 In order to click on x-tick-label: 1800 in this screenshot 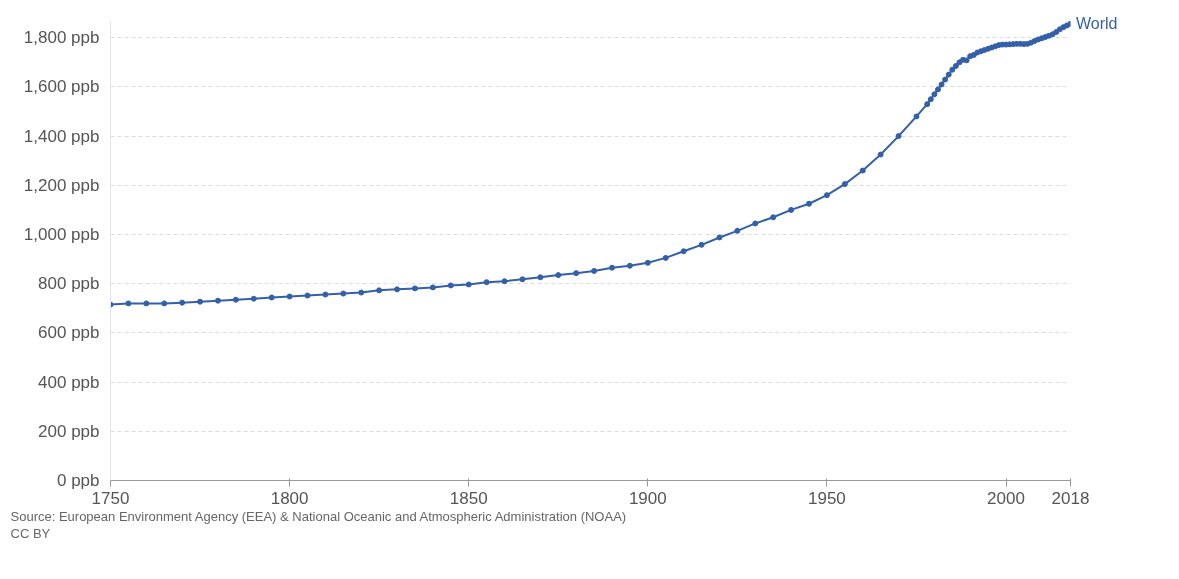, I will do `click(289, 498)`.